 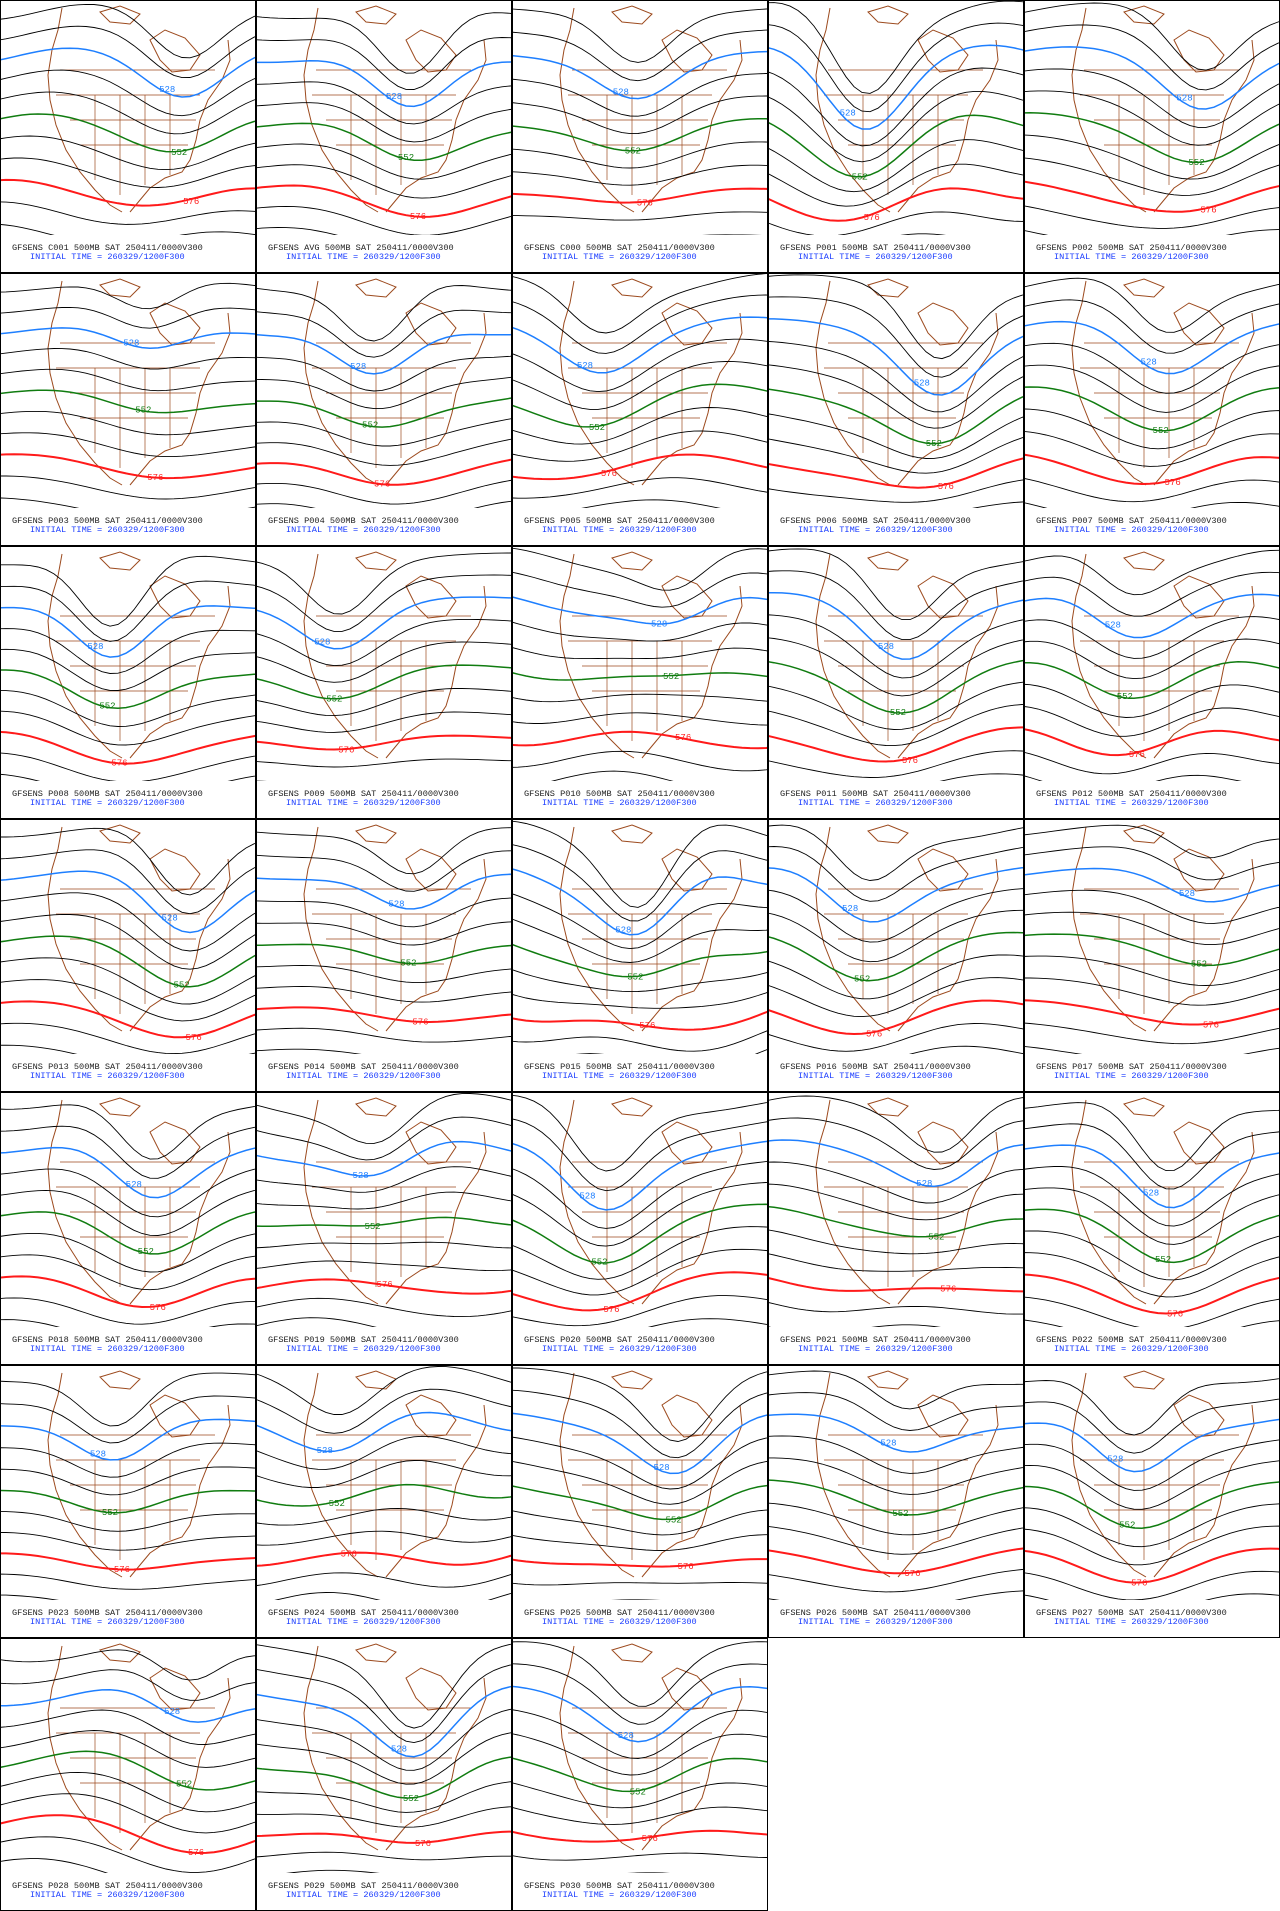 What do you see at coordinates (619, 521) in the screenshot?
I see `panel-title: GFSENS P005 500MB SAT 250411/0000V300` at bounding box center [619, 521].